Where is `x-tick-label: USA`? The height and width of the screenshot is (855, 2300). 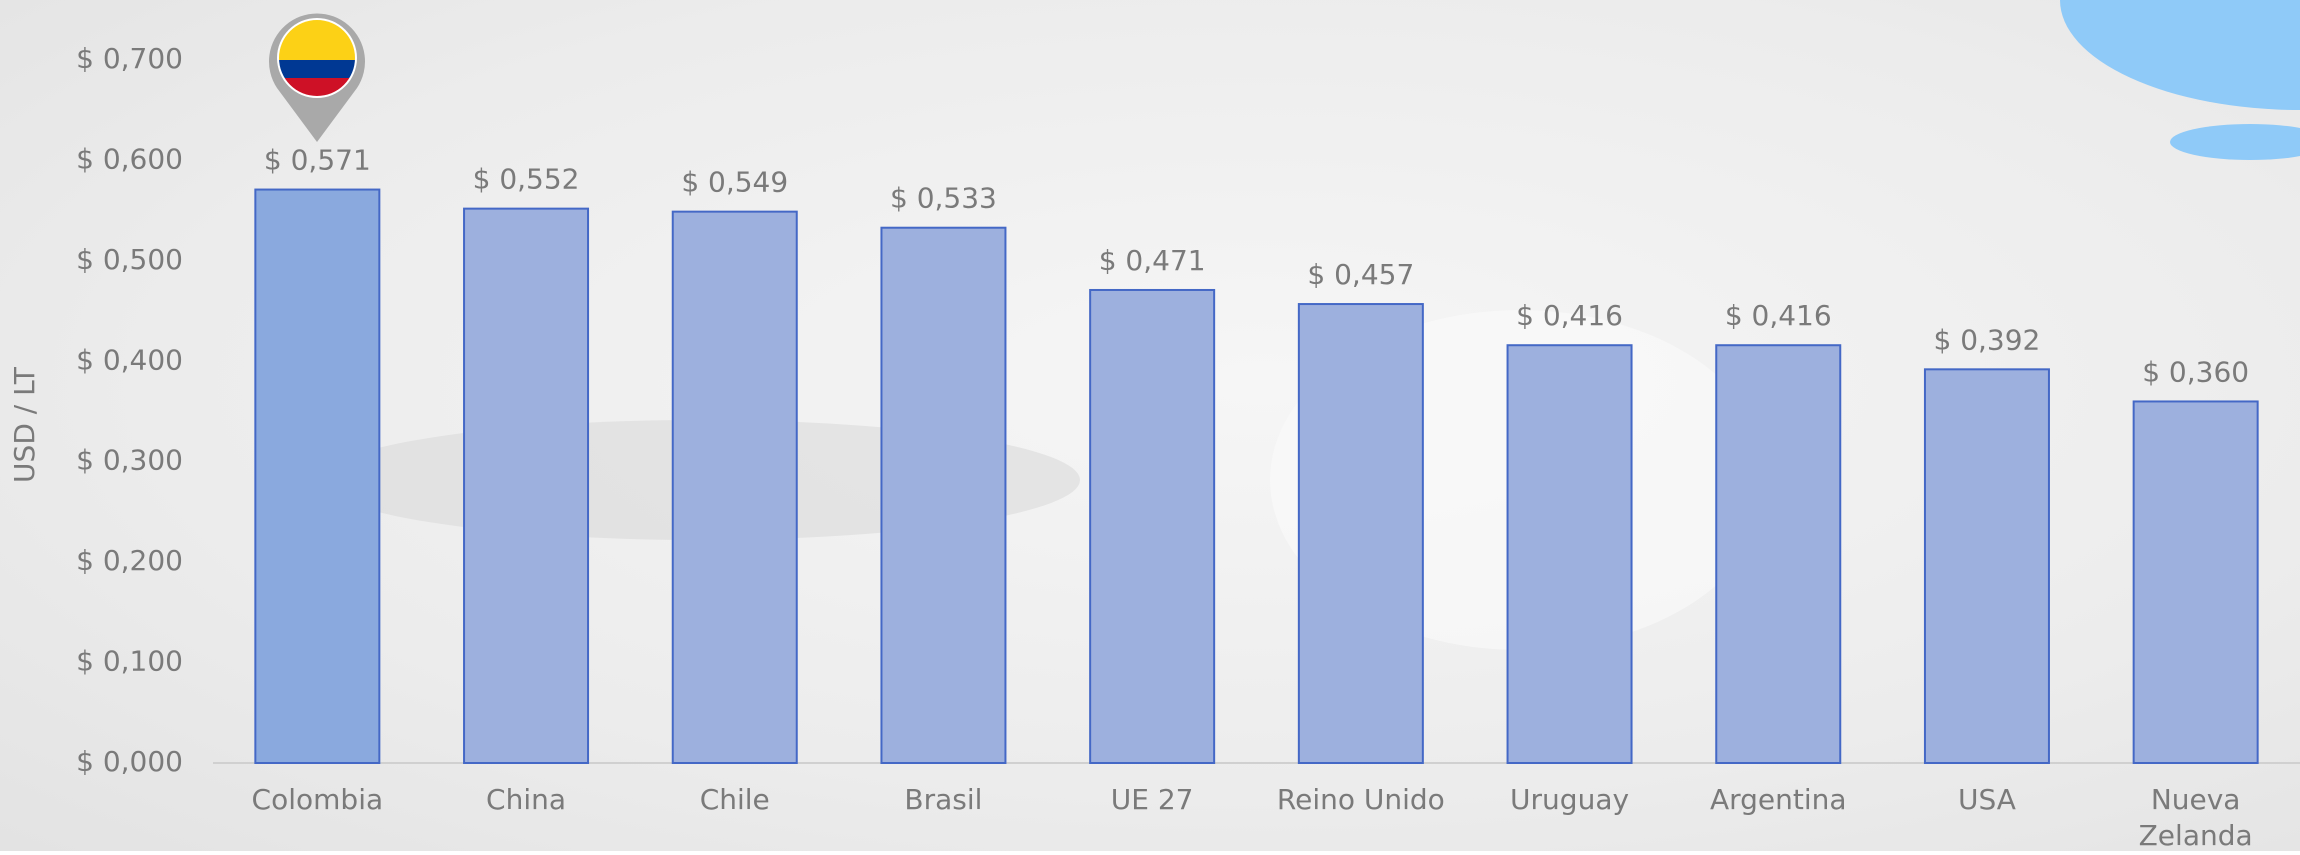
x-tick-label: USA is located at coordinates (1987, 799).